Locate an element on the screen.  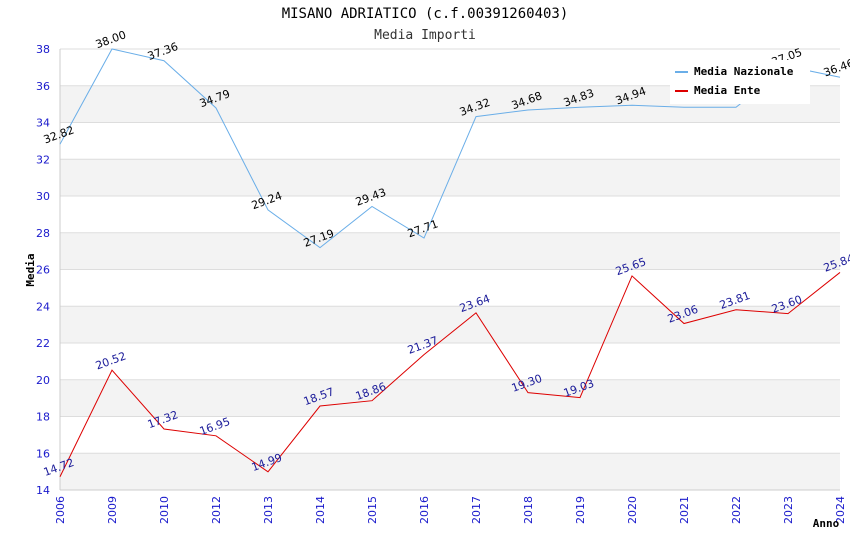
y-tick-label: 34 is located at coordinates (43, 123).